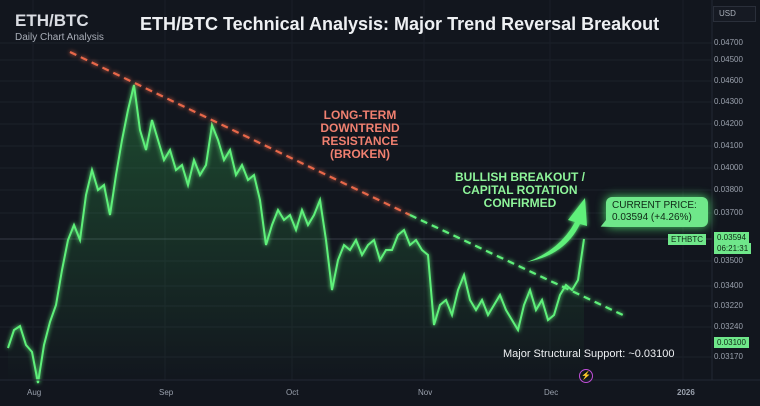 This screenshot has width=760, height=406. I want to click on y-tick-label: 0.04200, so click(728, 123).